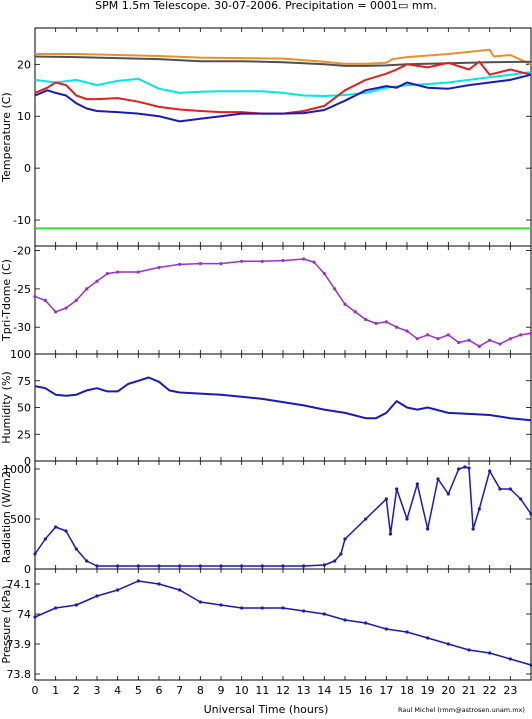 Image resolution: width=532 pixels, height=719 pixels. Describe the element at coordinates (35, 690) in the screenshot. I see `x-tick-label: 0` at that location.